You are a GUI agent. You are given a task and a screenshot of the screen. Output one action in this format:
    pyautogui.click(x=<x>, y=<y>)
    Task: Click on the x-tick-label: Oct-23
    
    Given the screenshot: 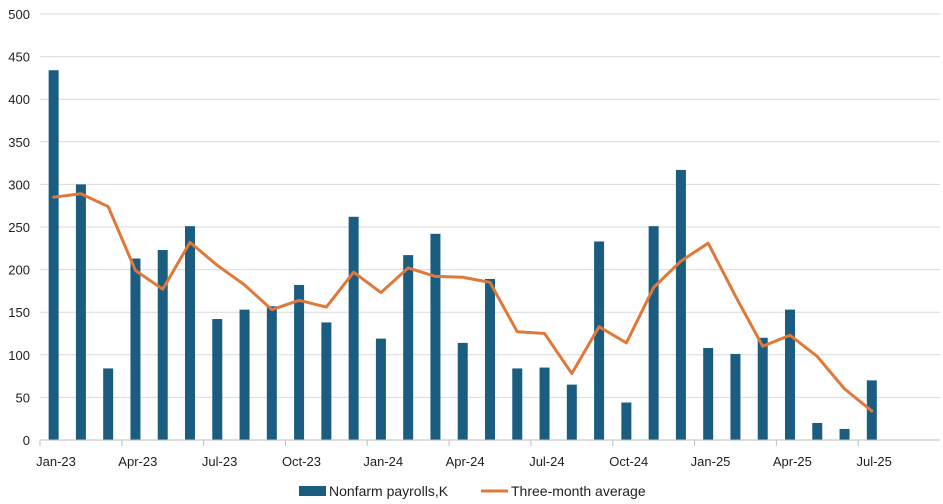 What is the action you would take?
    pyautogui.click(x=301, y=461)
    